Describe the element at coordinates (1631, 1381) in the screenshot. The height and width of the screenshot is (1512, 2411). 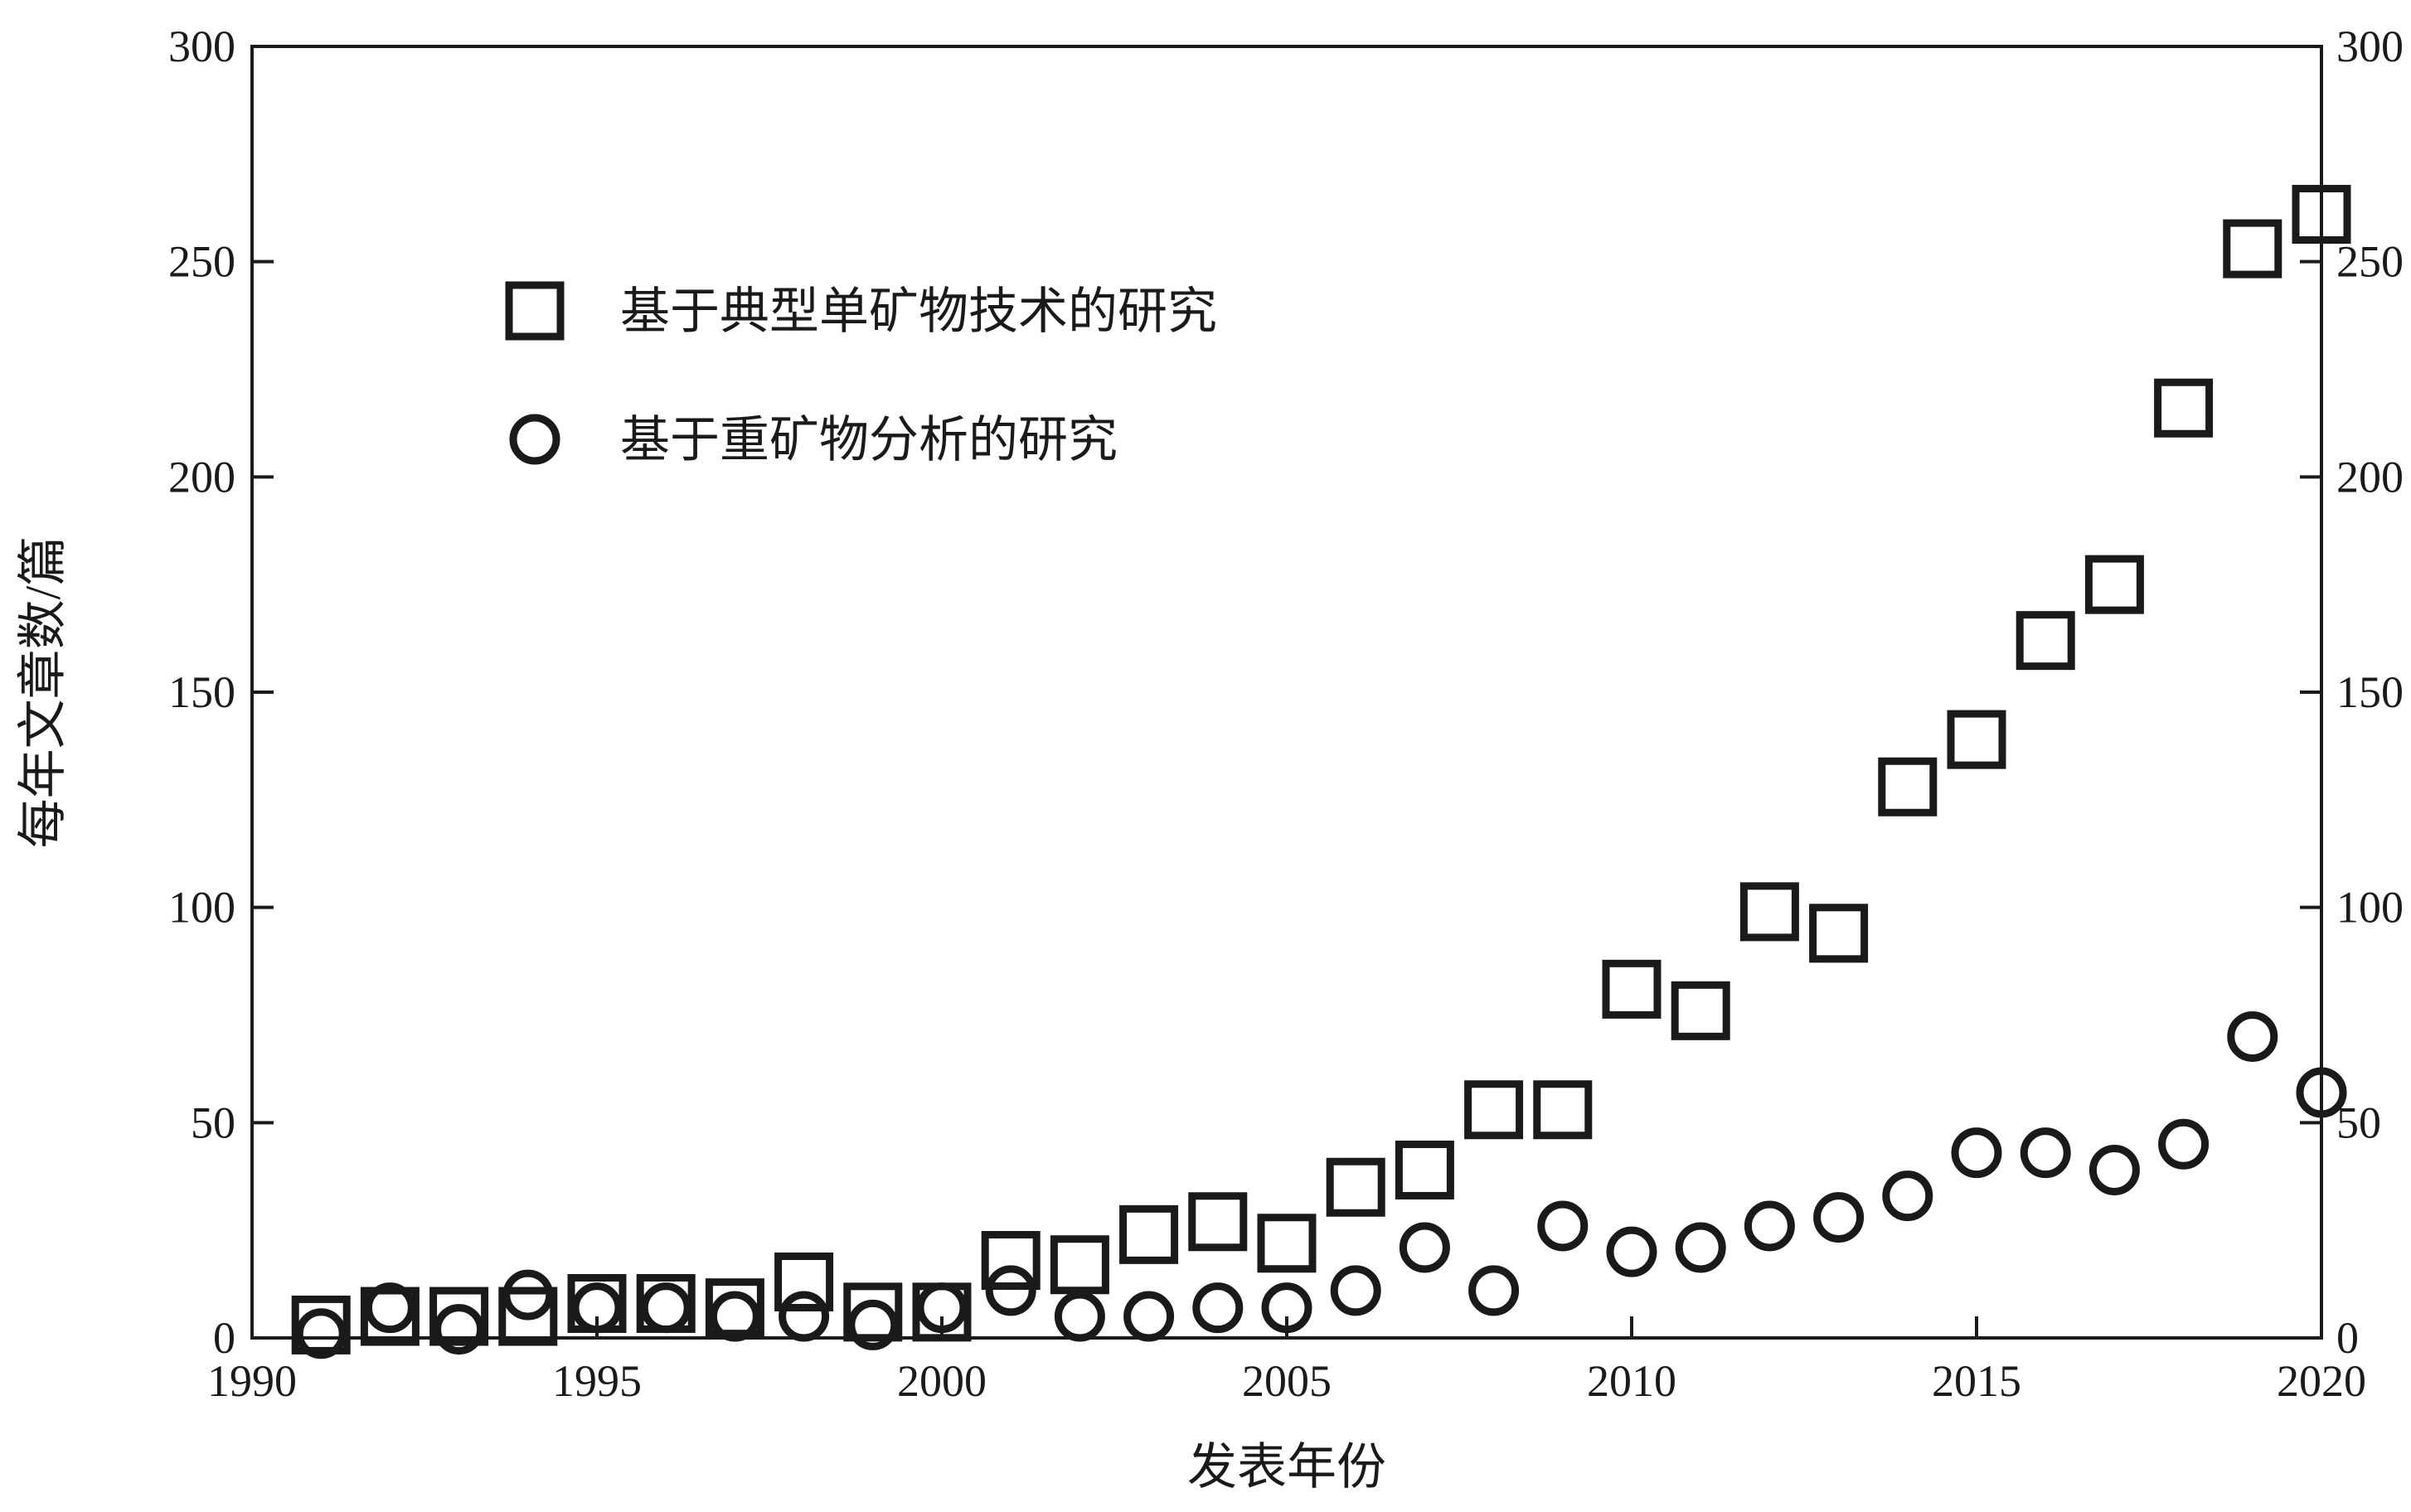
I see `x-tick-label: 2010` at that location.